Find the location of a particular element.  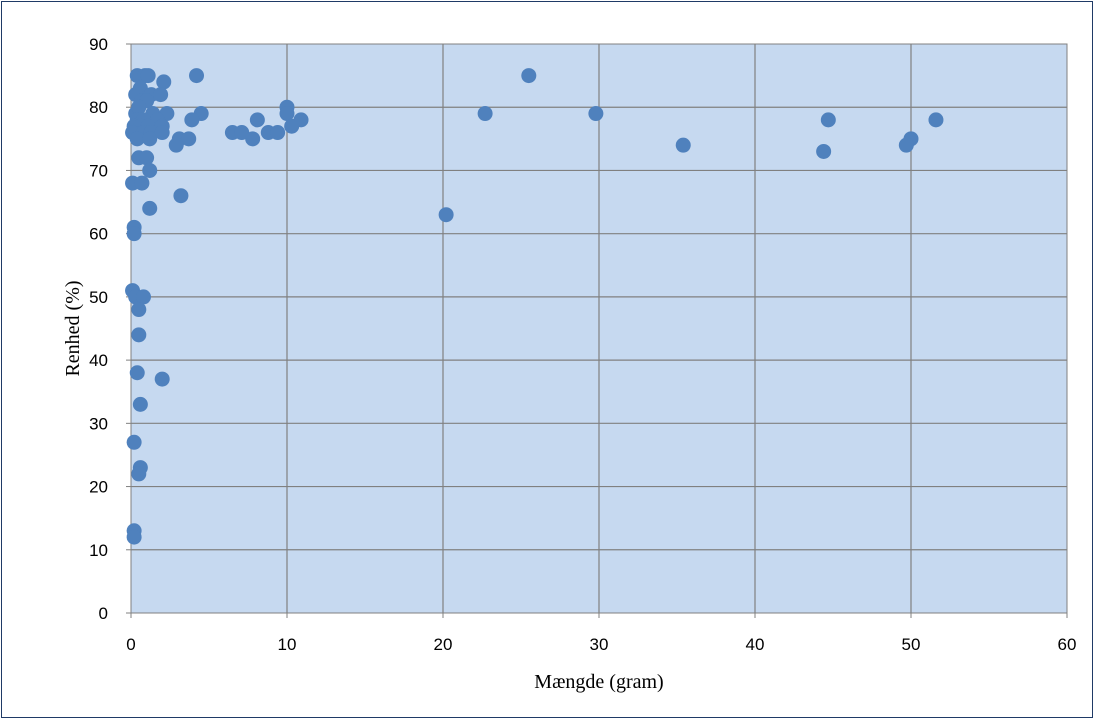

y-tick-label: 70 is located at coordinates (98, 170).